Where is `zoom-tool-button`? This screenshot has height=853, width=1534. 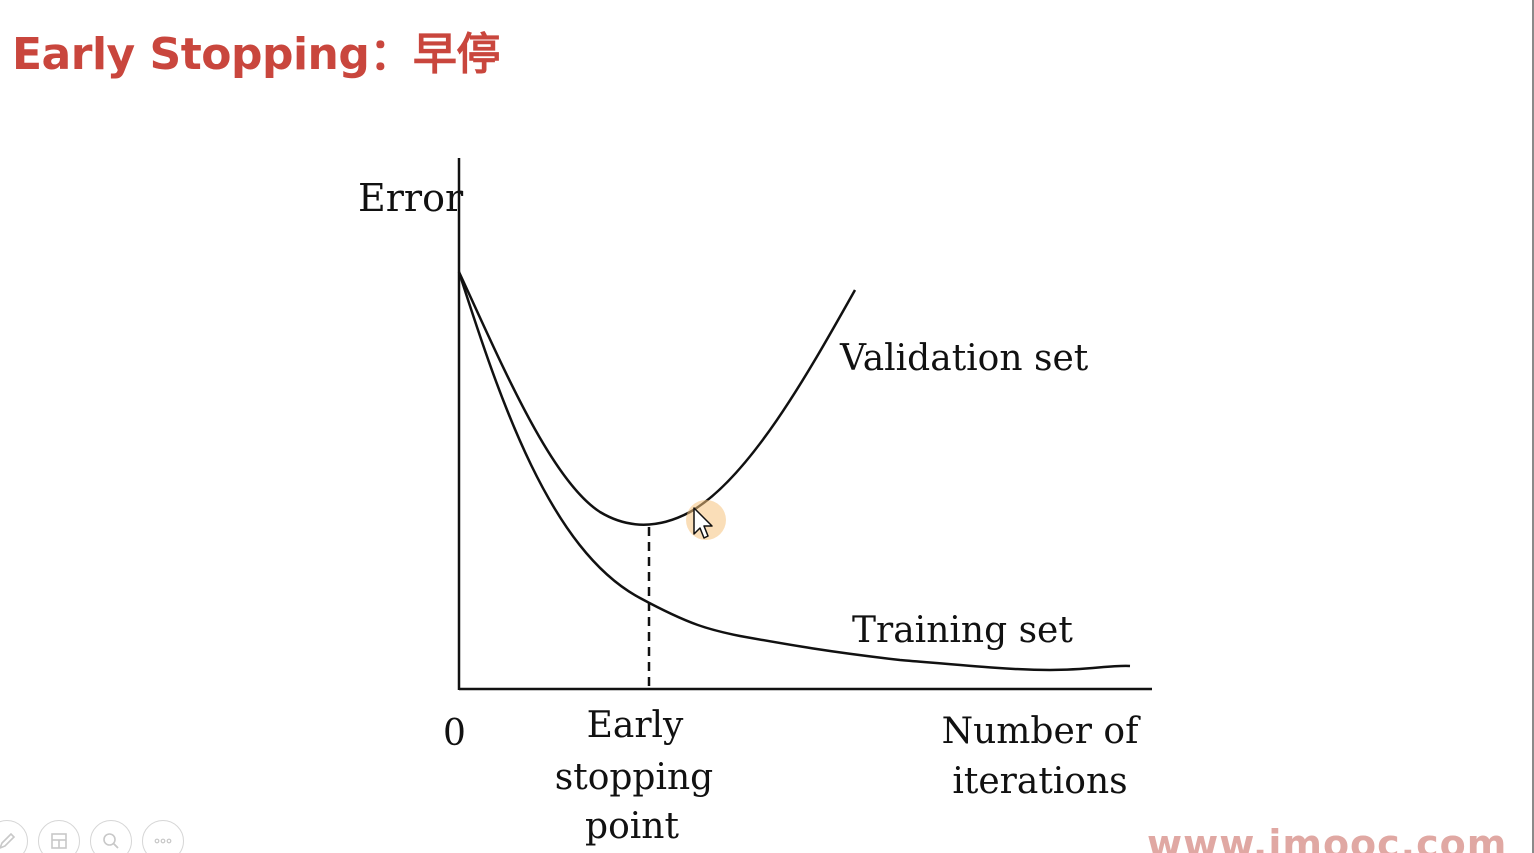 zoom-tool-button is located at coordinates (111, 836).